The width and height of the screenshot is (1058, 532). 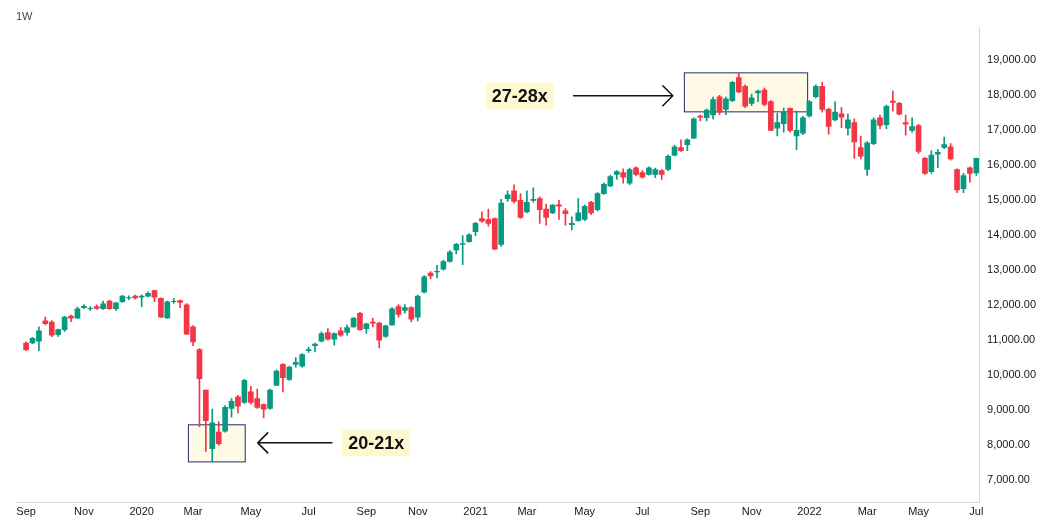 What do you see at coordinates (25, 15) in the screenshot?
I see `chart-title: 1W` at bounding box center [25, 15].